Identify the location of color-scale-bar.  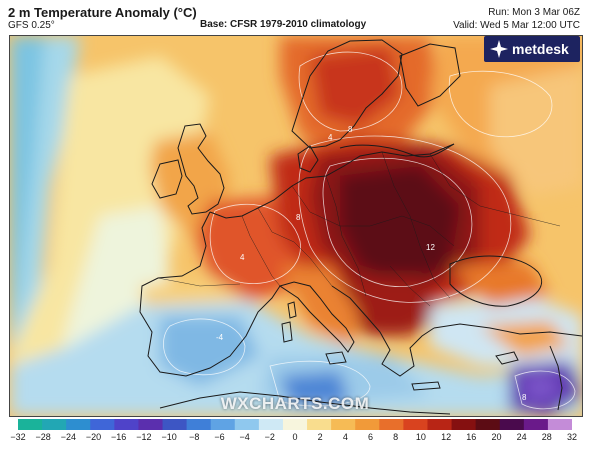
(295, 424).